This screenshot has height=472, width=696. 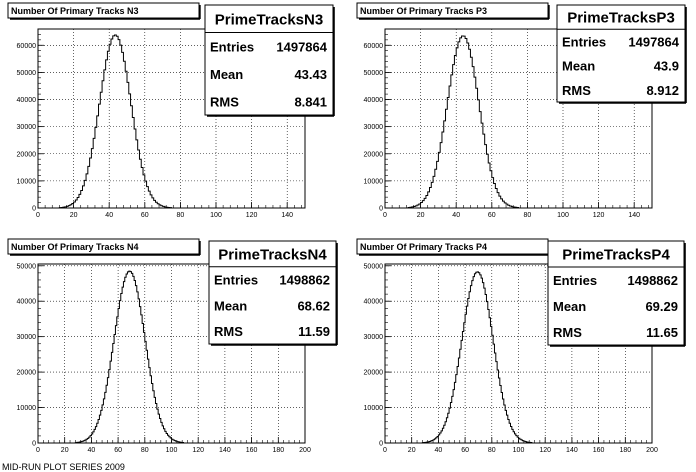 What do you see at coordinates (272, 254) in the screenshot?
I see `stats-name: PrimeTracksN4` at bounding box center [272, 254].